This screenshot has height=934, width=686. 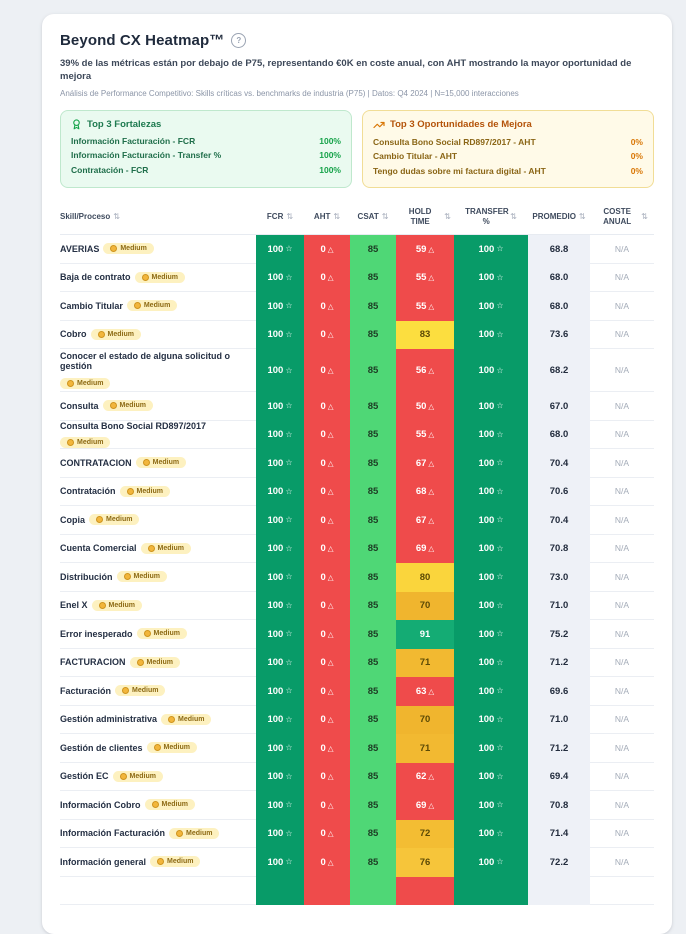 What do you see at coordinates (280, 217) in the screenshot?
I see `column-header-fcr: FCR ⇅` at bounding box center [280, 217].